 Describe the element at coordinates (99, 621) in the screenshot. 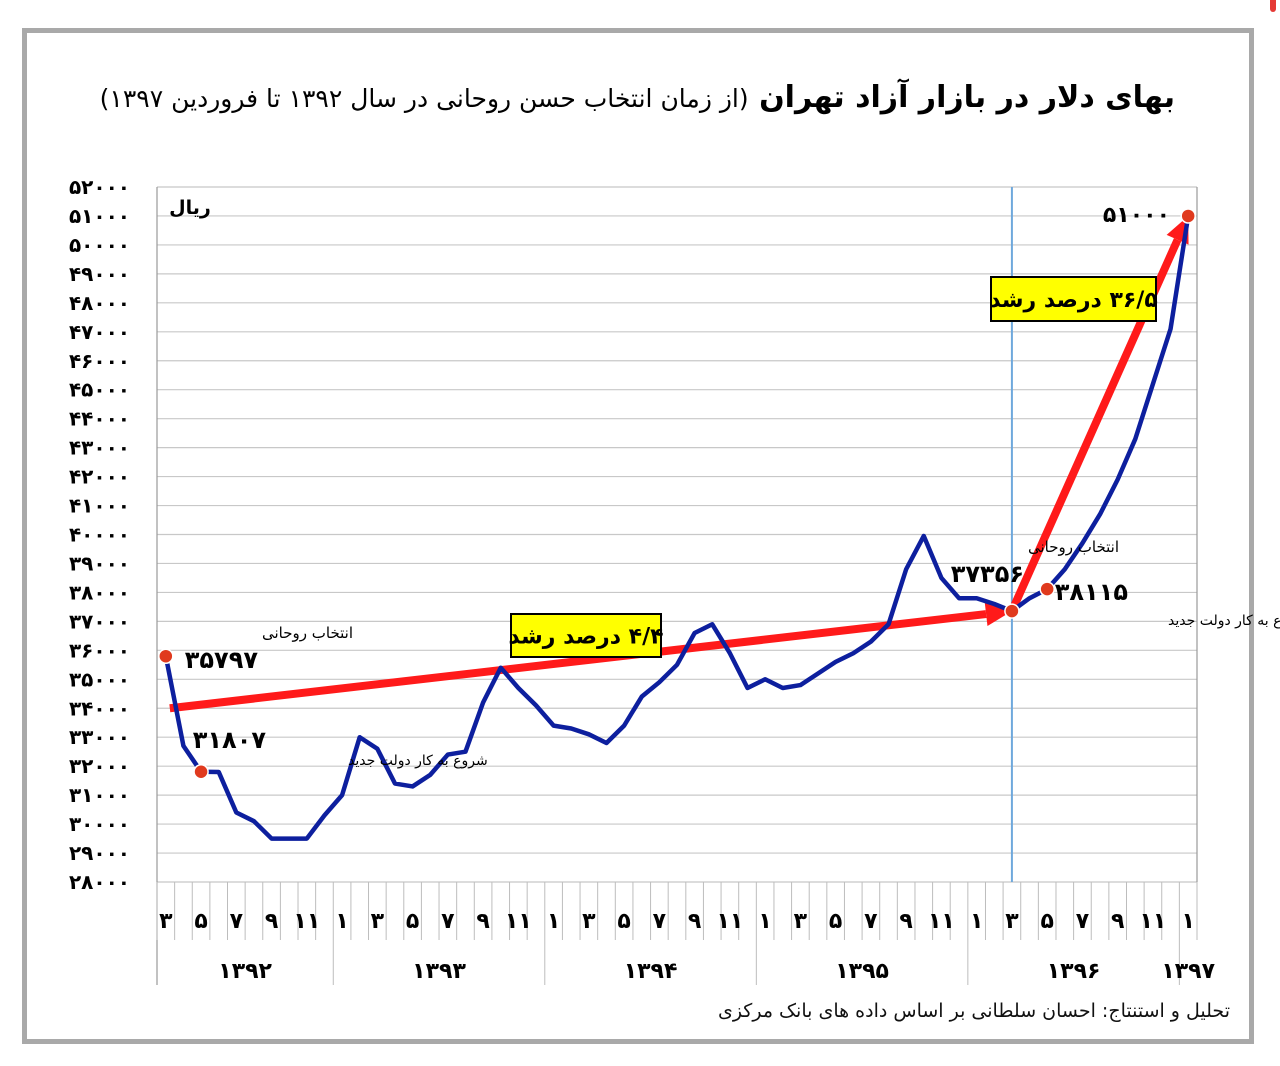

I see `y-tick-label: ۳۷۰۰۰` at that location.